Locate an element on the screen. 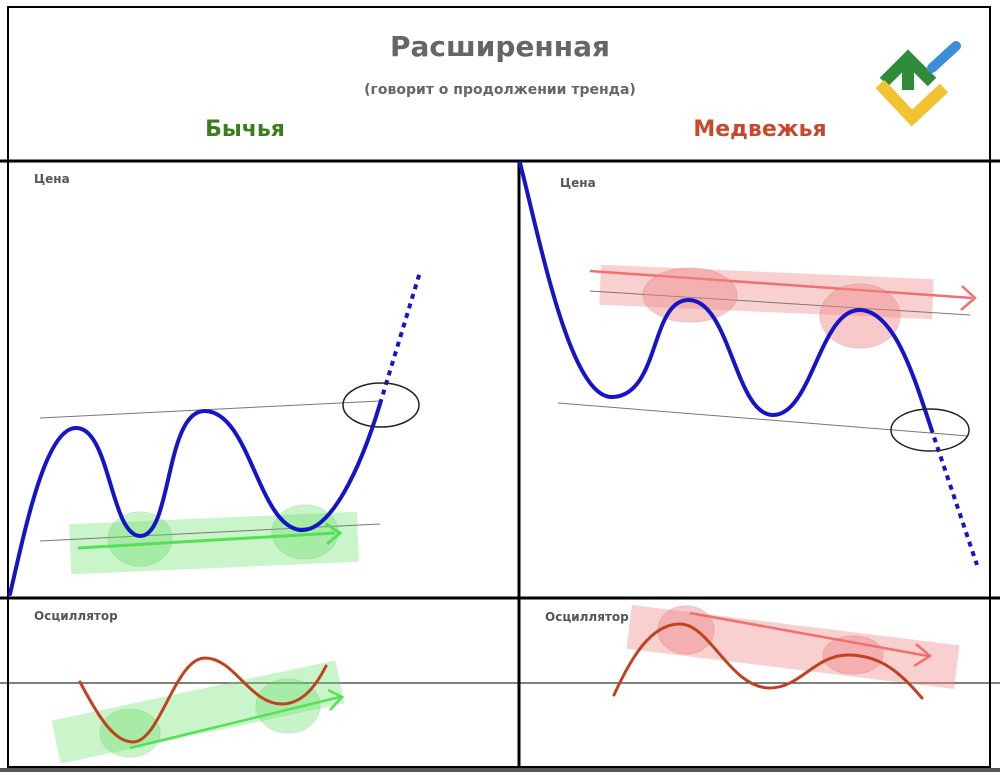 The image size is (1000, 776). bull-oscillator-chart is located at coordinates (198, 710).